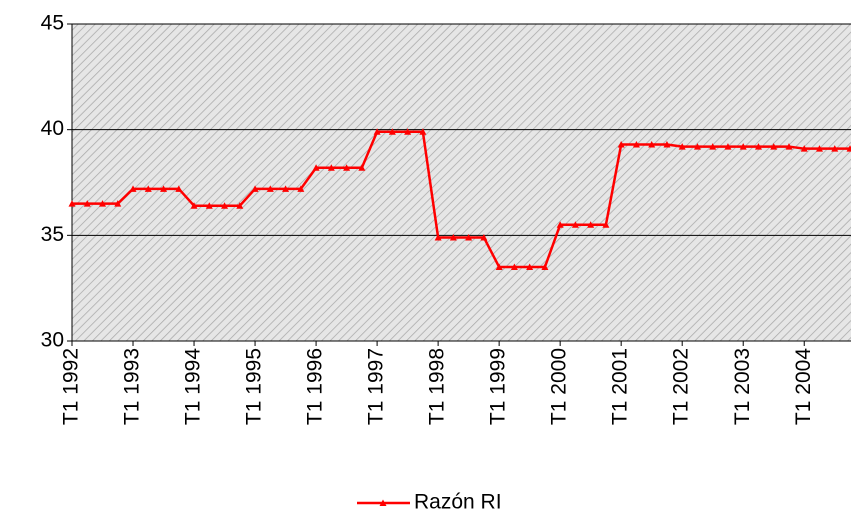  I want to click on x-tick-label: T1 1998, so click(437, 386).